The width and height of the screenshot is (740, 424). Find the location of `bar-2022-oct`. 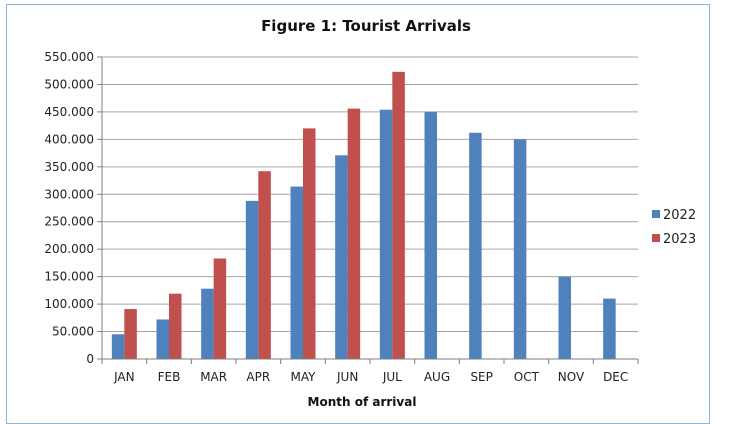

bar-2022-oct is located at coordinates (520, 249).